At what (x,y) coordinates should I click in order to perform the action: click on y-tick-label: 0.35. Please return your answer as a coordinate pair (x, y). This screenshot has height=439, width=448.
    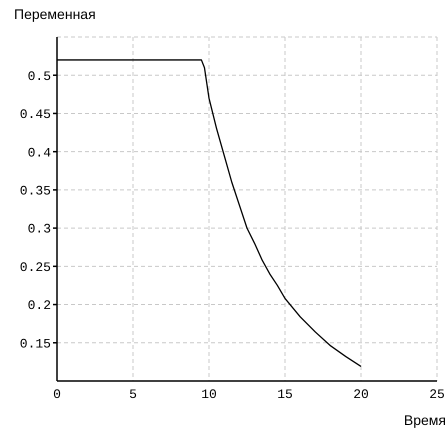
    Looking at the image, I should click on (35, 191).